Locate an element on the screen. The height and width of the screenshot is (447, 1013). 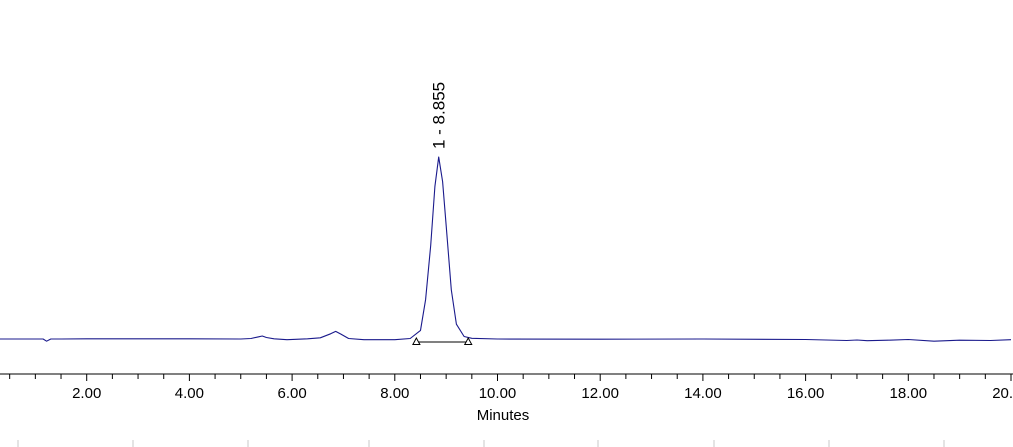
x-tick-label: 2.00 is located at coordinates (86, 393).